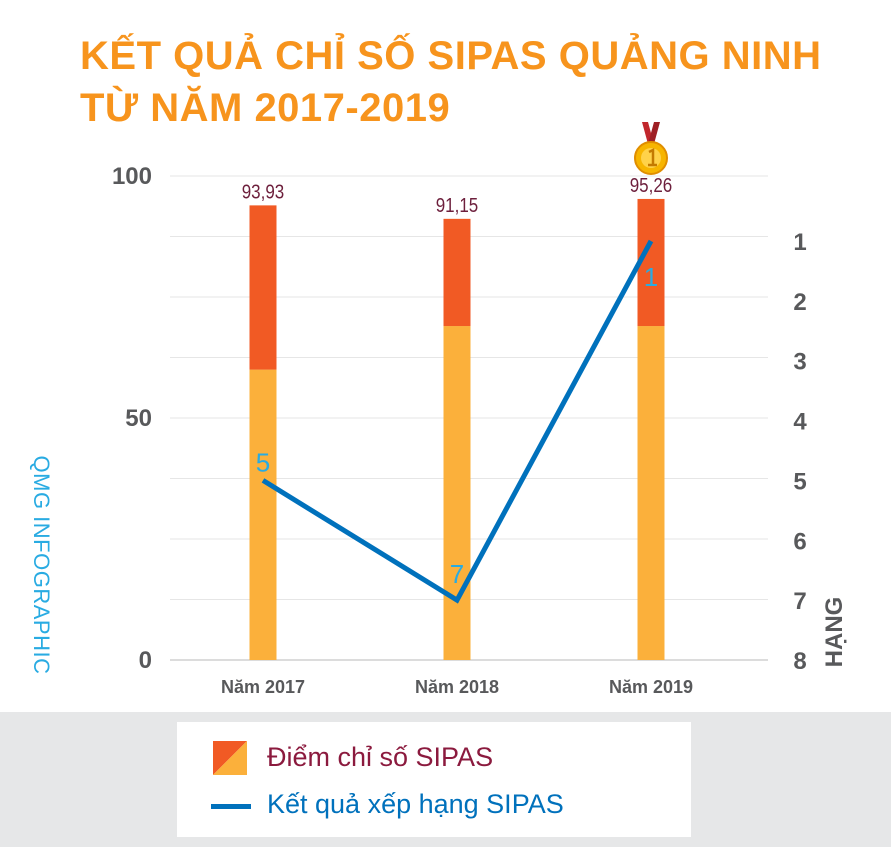 This screenshot has height=847, width=891. I want to click on right-axis-tick-label: 5, so click(799, 481).